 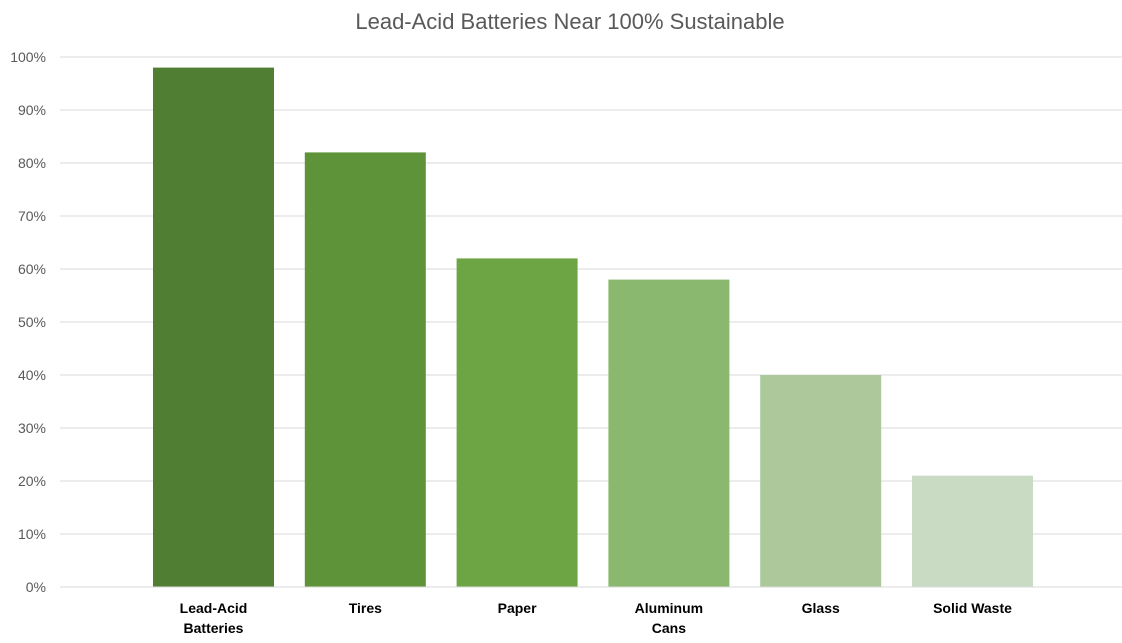 What do you see at coordinates (821, 481) in the screenshot?
I see `bar-glass` at bounding box center [821, 481].